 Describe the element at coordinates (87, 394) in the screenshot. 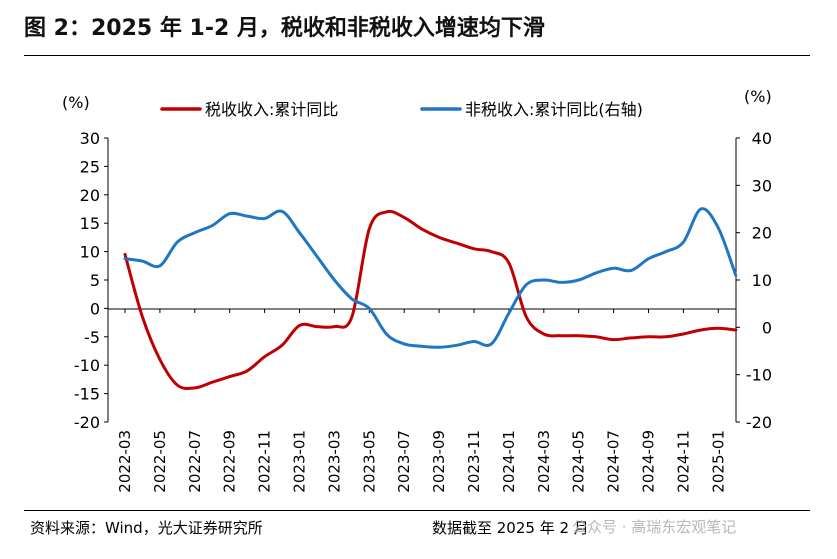

I see `left-tick-label: -15` at that location.